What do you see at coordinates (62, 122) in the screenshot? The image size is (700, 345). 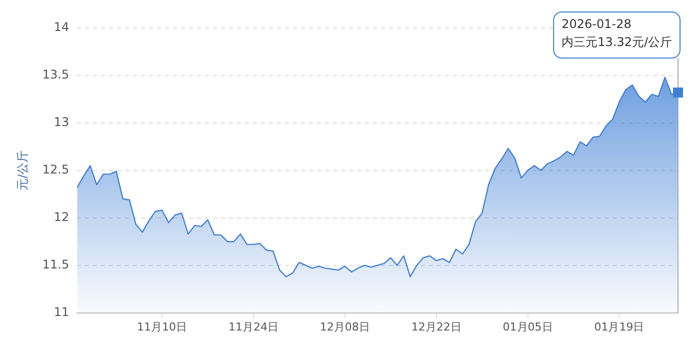 I see `y-tick-label: 13` at bounding box center [62, 122].